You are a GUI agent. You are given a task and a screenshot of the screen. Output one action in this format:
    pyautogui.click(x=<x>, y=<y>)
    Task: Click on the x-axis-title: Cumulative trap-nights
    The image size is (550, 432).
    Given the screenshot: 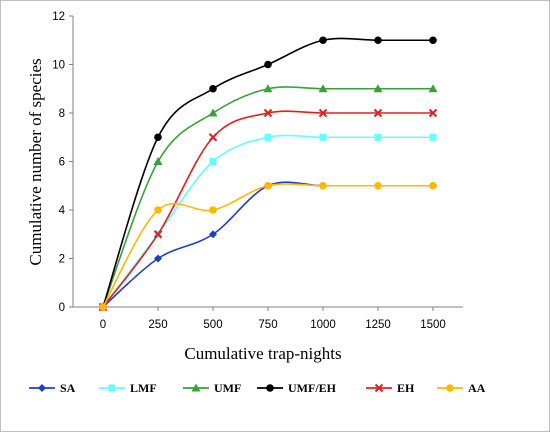 What is the action you would take?
    pyautogui.click(x=262, y=353)
    